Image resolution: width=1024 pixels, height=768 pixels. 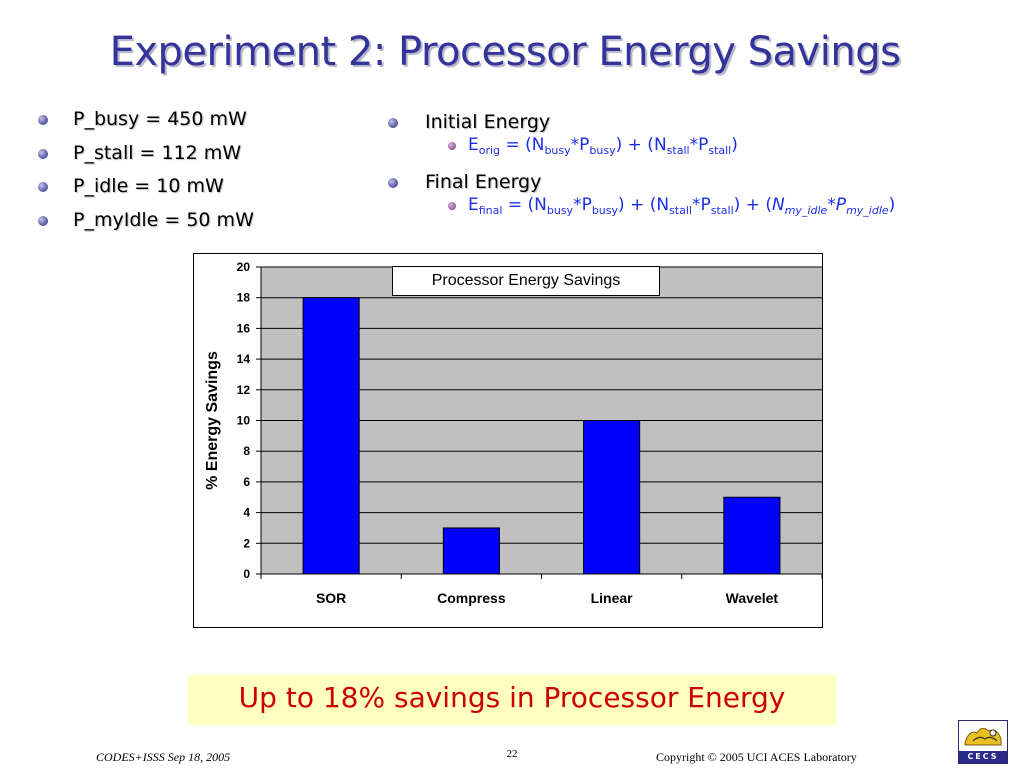 I want to click on logo-text: CECS, so click(x=983, y=757).